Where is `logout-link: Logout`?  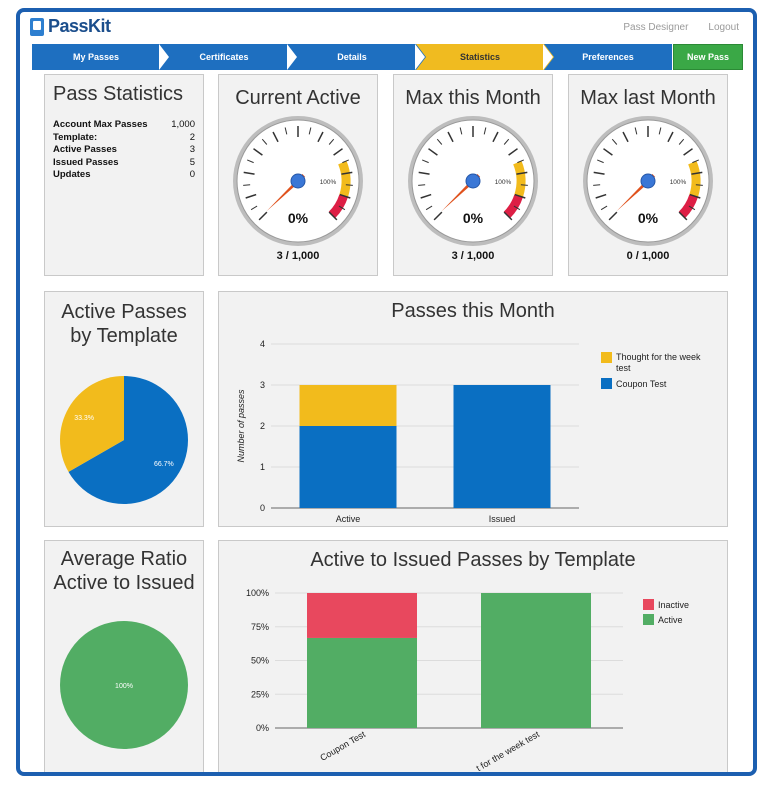
logout-link: Logout is located at coordinates (723, 27).